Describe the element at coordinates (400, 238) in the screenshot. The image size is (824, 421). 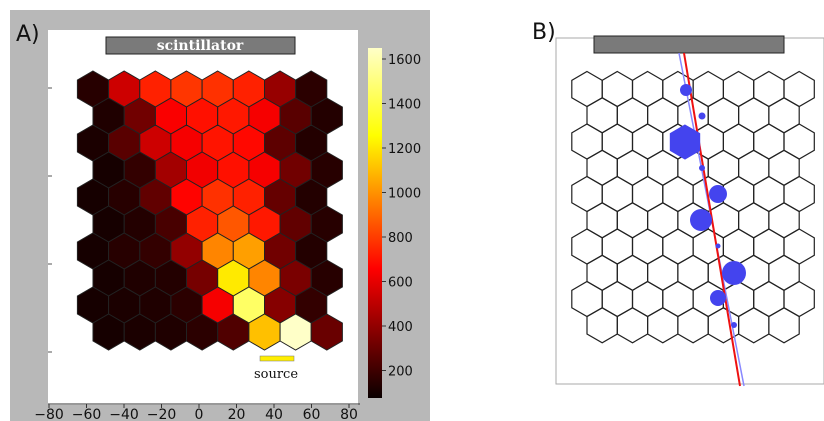
I see `colorbar-tick-label: 800` at that location.